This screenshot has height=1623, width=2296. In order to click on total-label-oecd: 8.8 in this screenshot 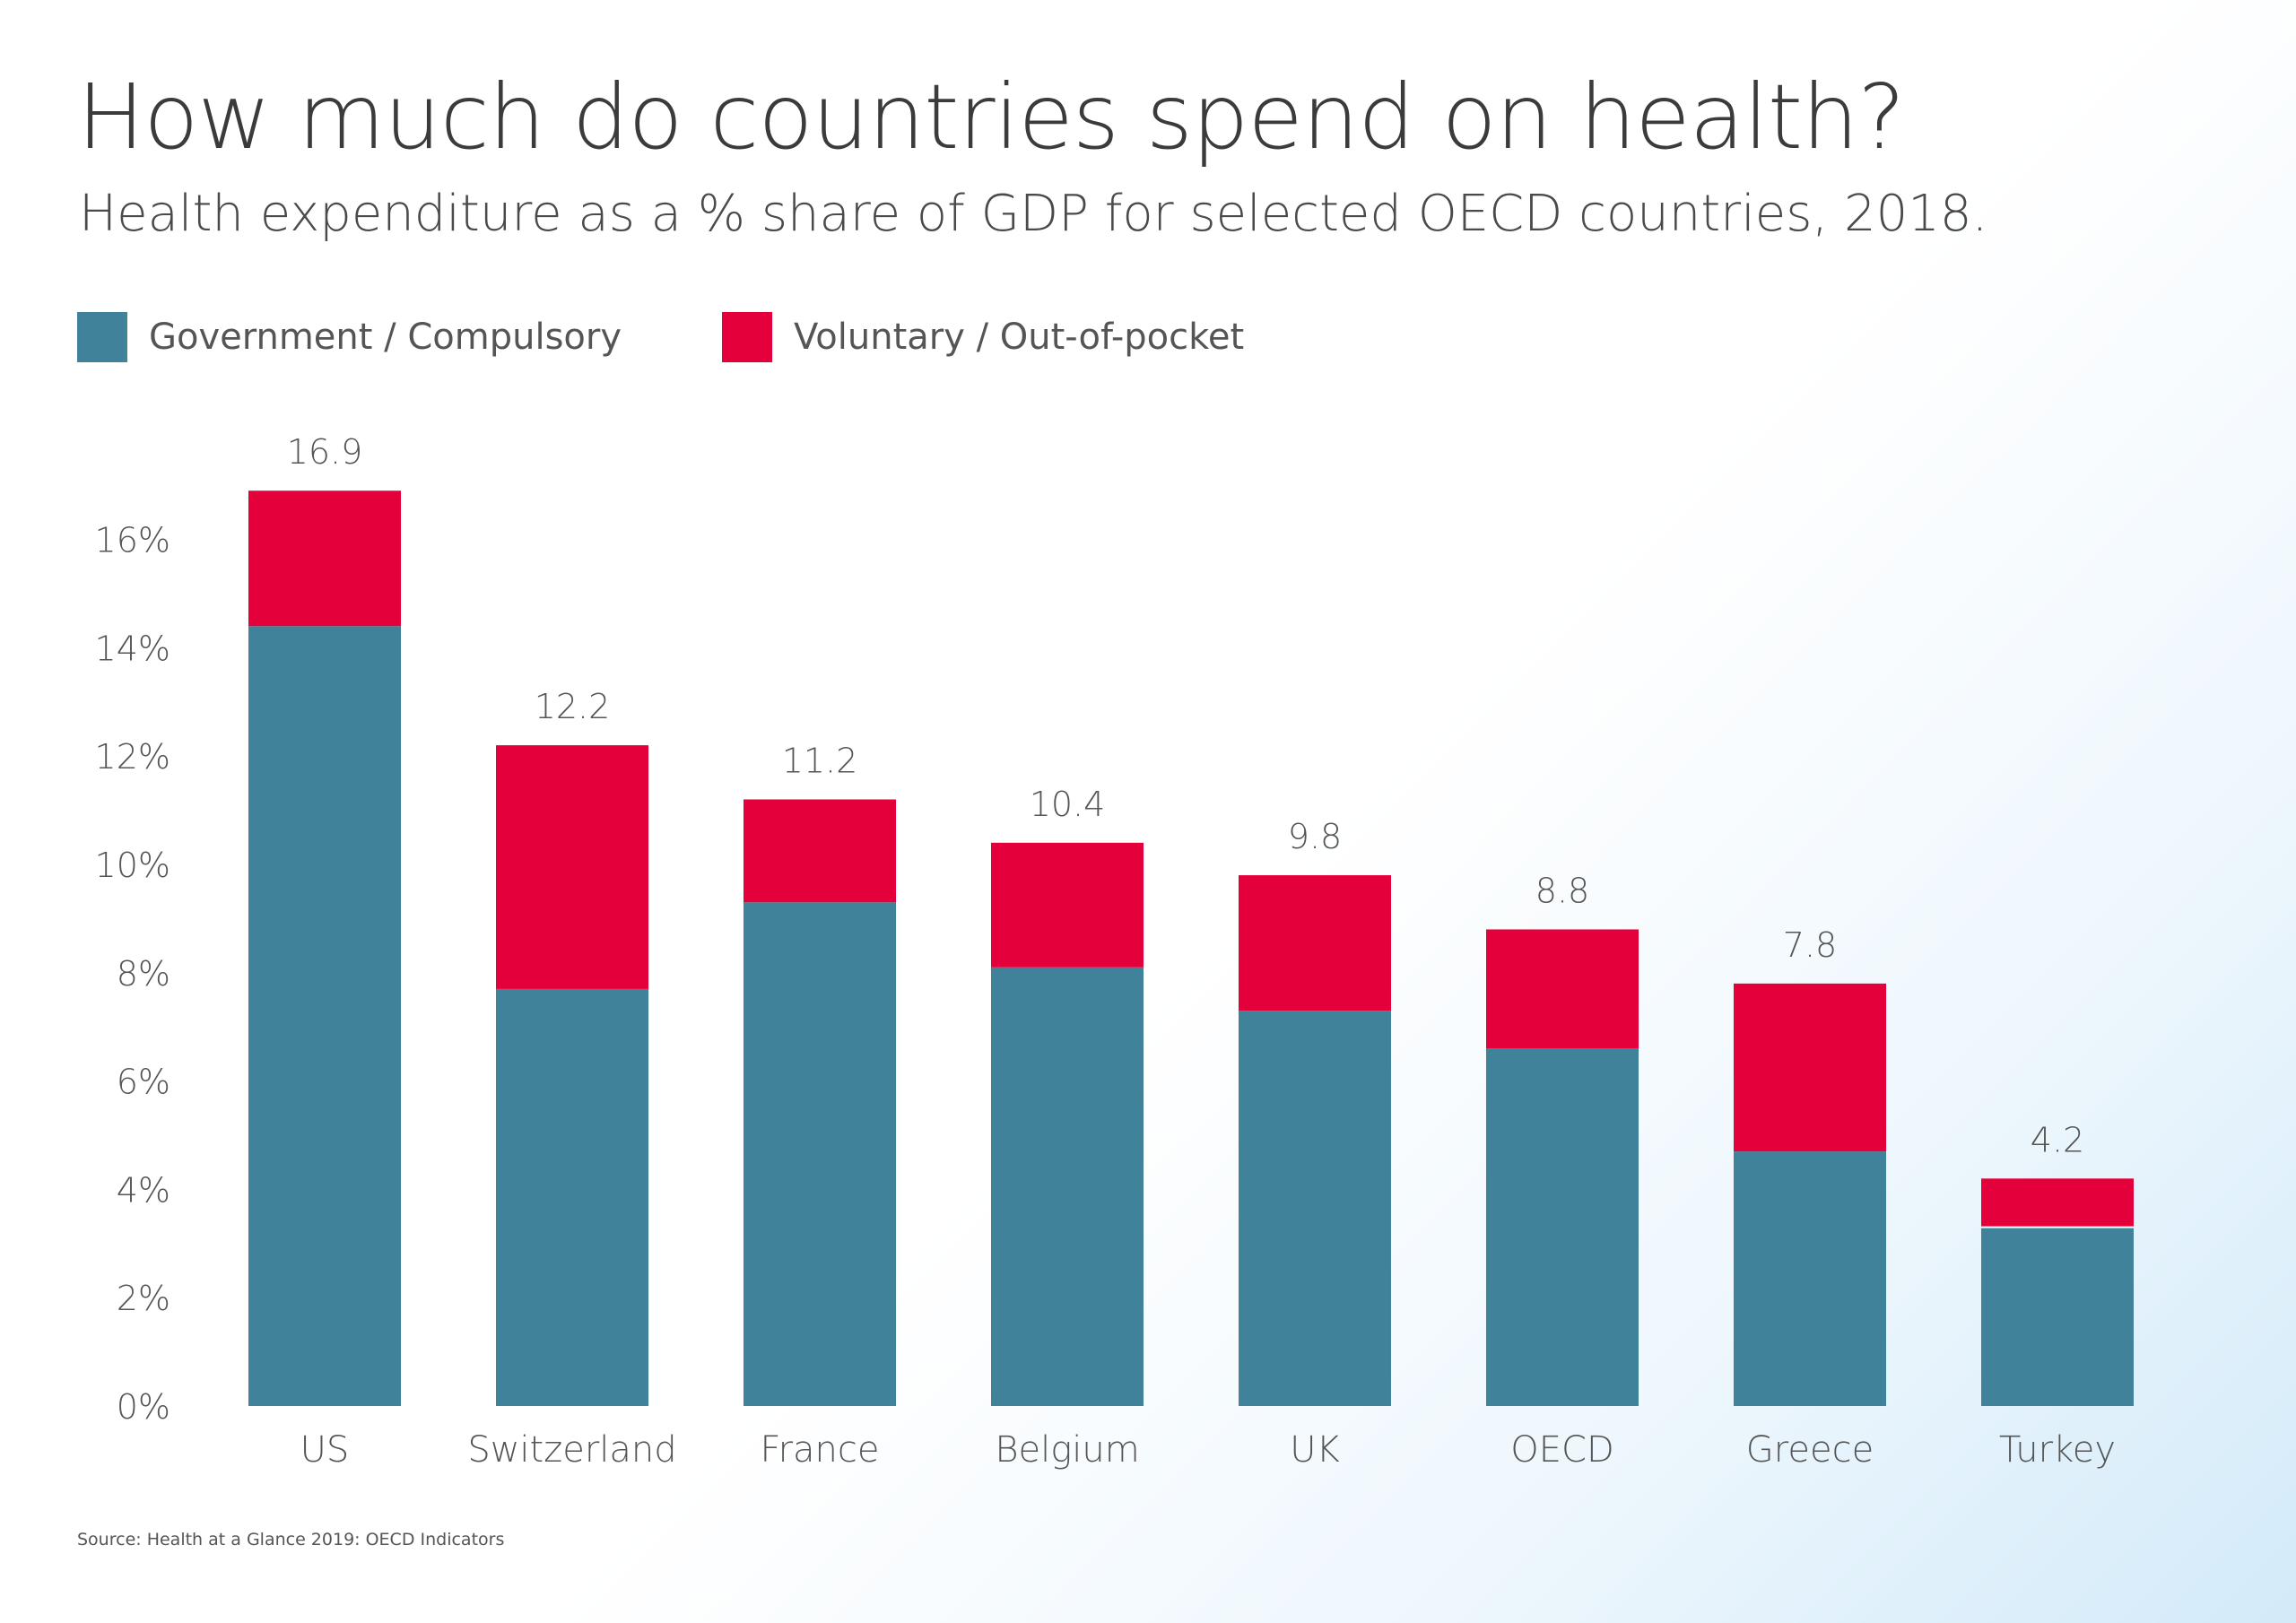, I will do `click(1562, 890)`.